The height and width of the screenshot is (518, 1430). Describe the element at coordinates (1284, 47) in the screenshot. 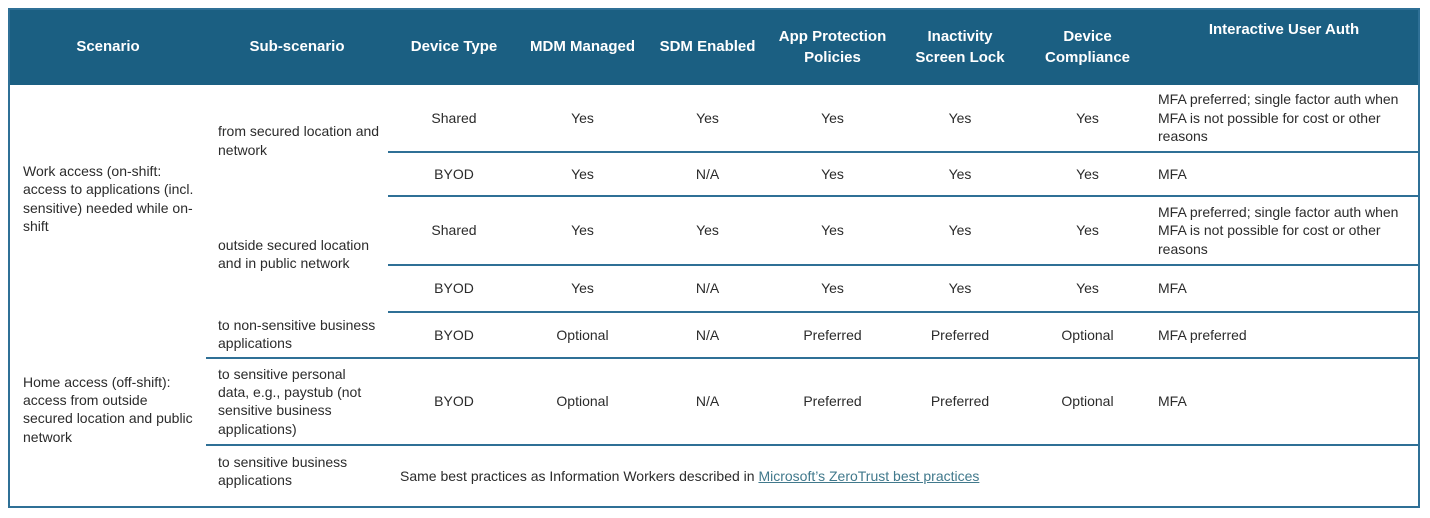

I see `column-header-interactive-user-auth: Interactive User Auth` at that location.